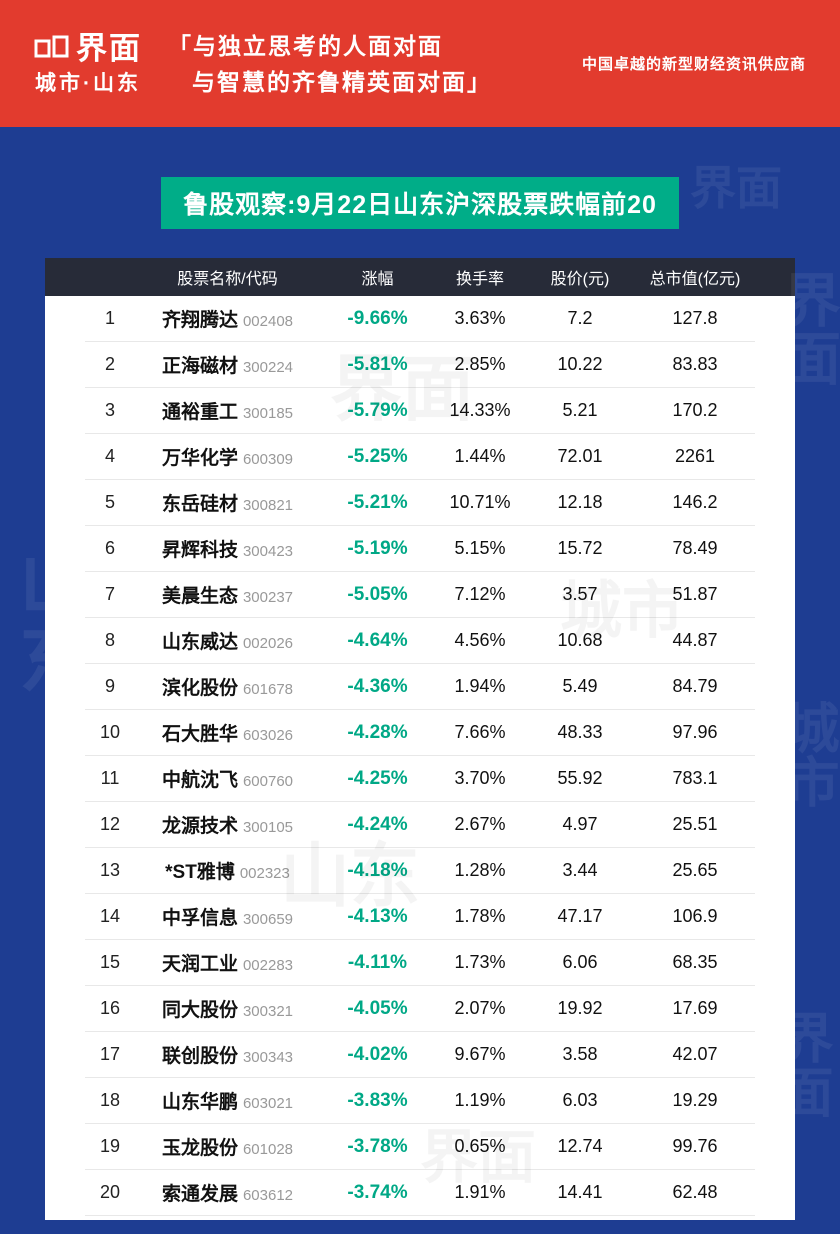 This screenshot has height=1234, width=840. Describe the element at coordinates (227, 456) in the screenshot. I see `row-name-cell: 万华化学 600309` at that location.